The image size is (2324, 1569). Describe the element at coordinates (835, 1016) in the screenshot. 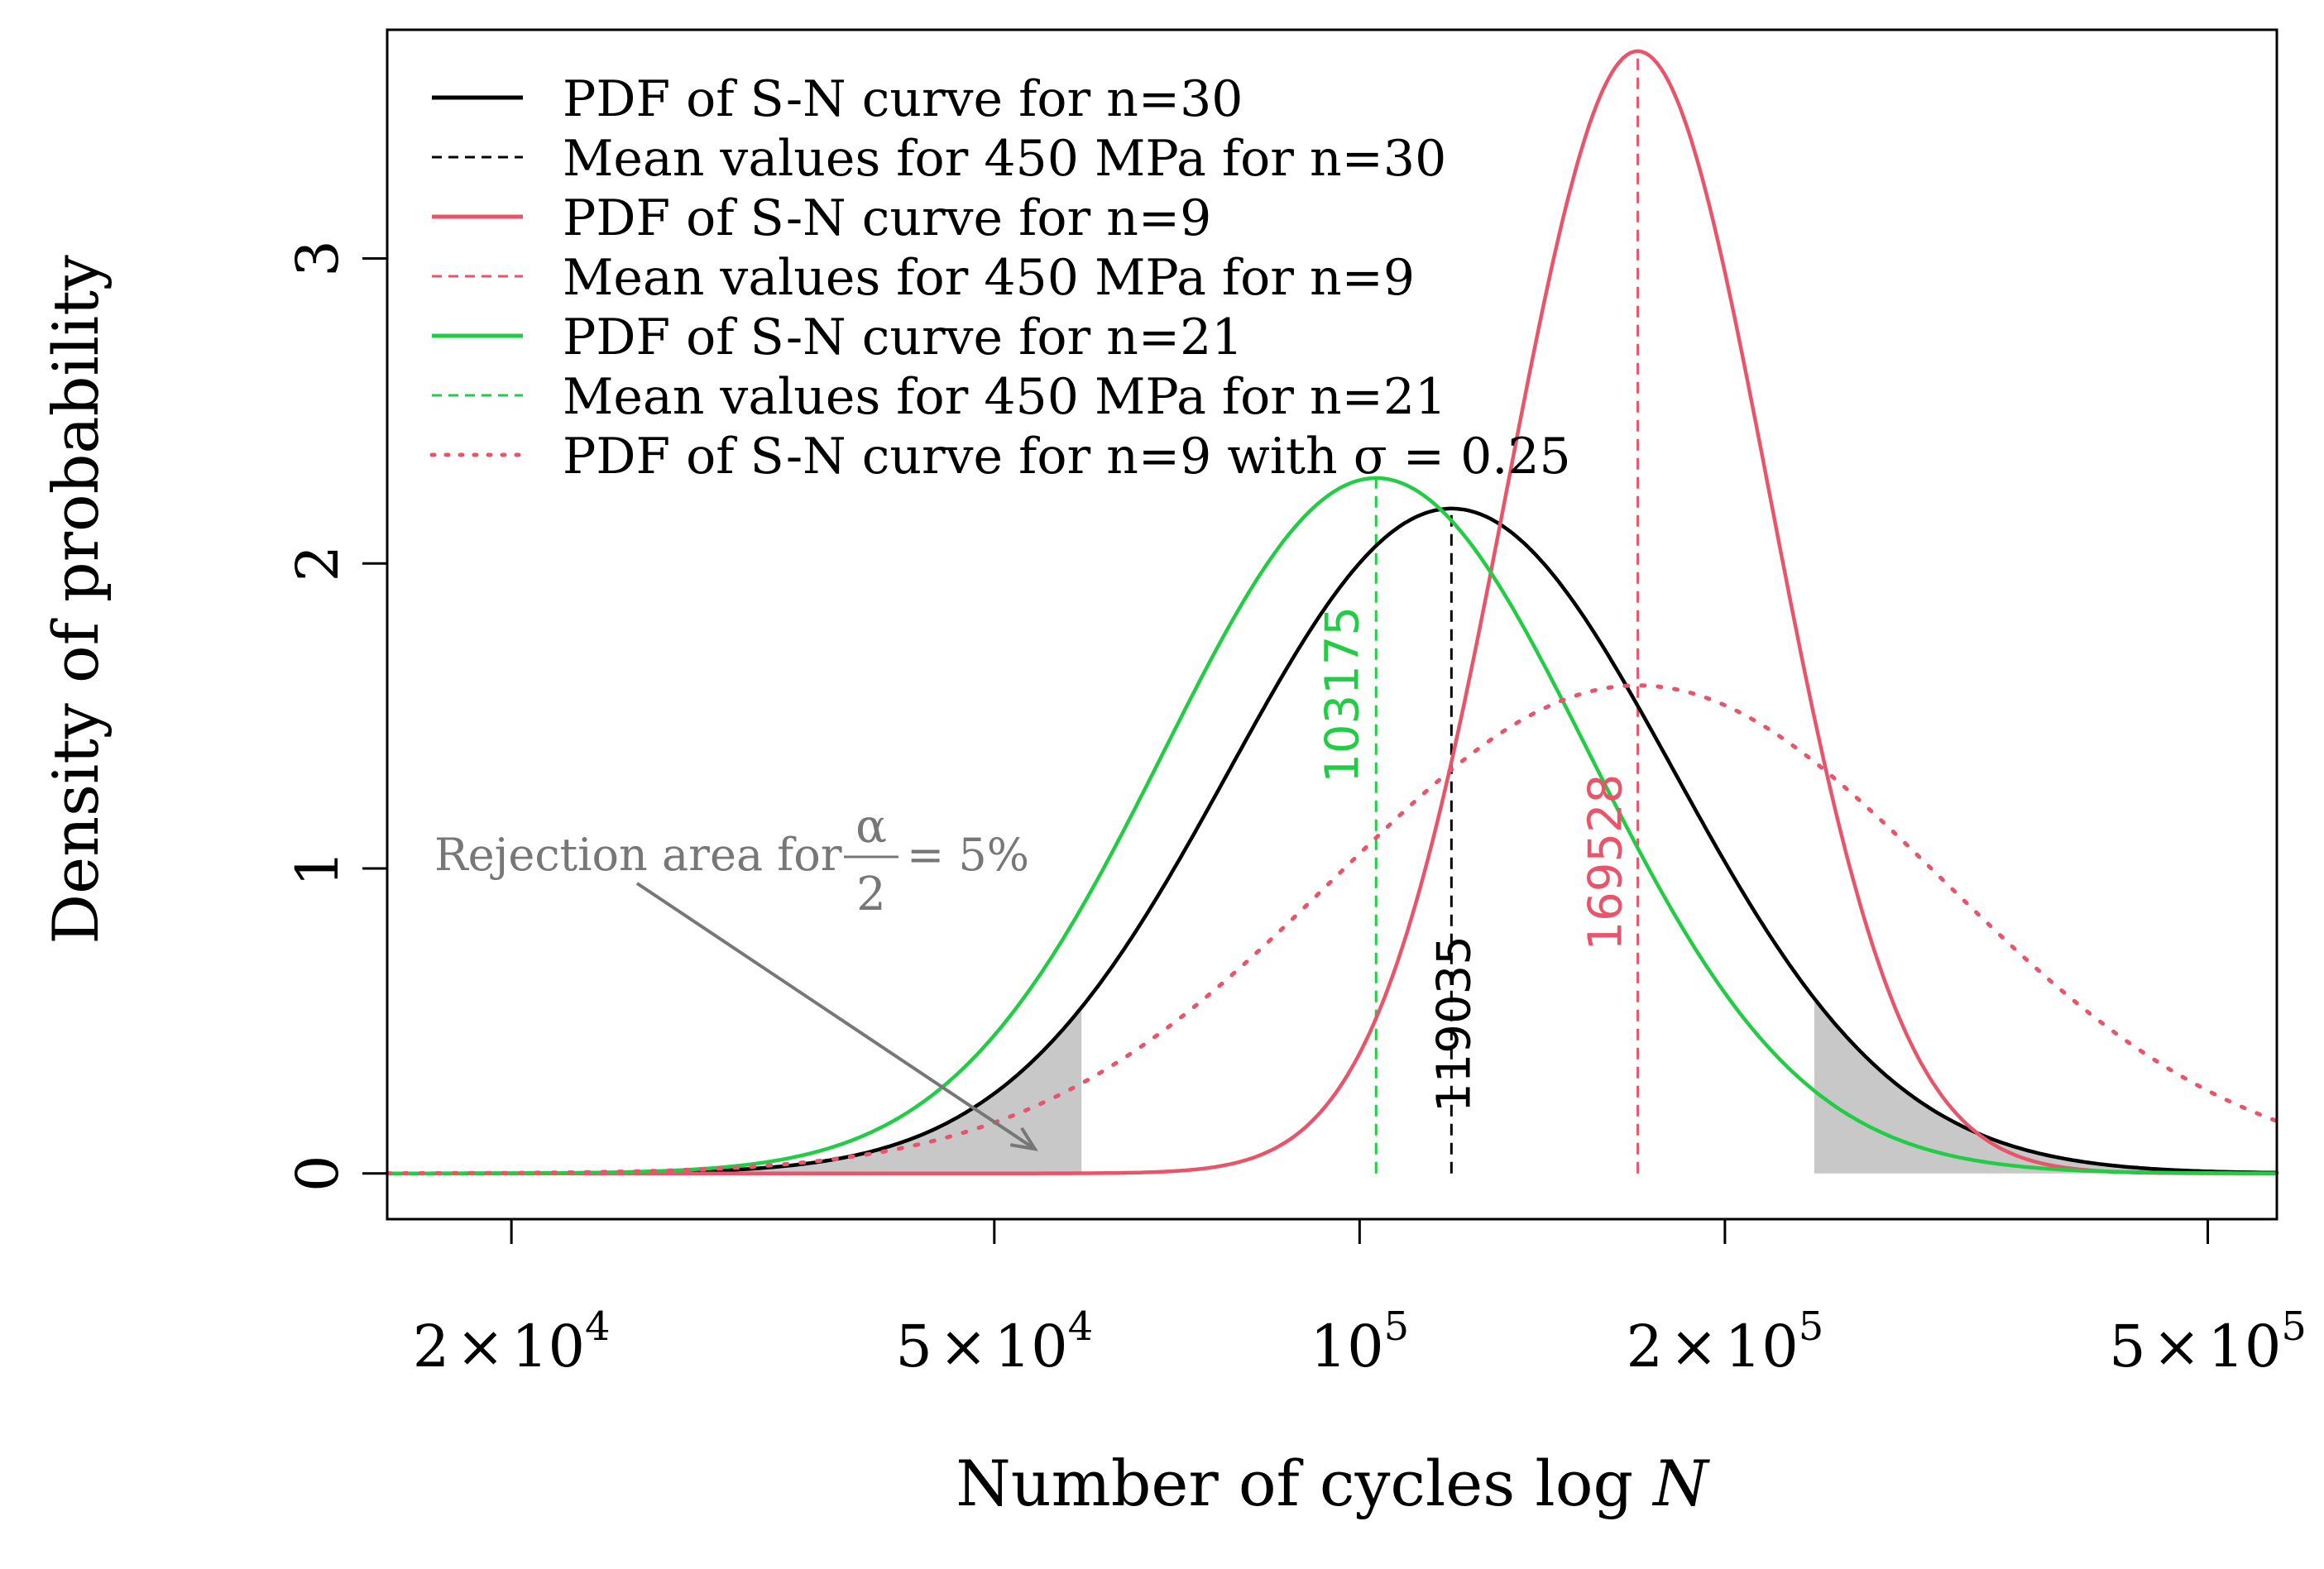

I see `annotation-arrow-shaft` at that location.